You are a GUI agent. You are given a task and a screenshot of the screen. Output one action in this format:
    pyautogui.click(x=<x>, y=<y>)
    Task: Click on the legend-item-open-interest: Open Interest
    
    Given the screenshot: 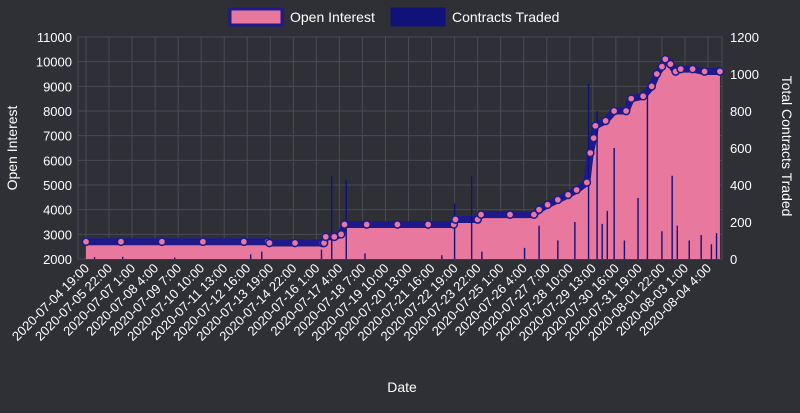 What is the action you would take?
    pyautogui.click(x=301, y=17)
    